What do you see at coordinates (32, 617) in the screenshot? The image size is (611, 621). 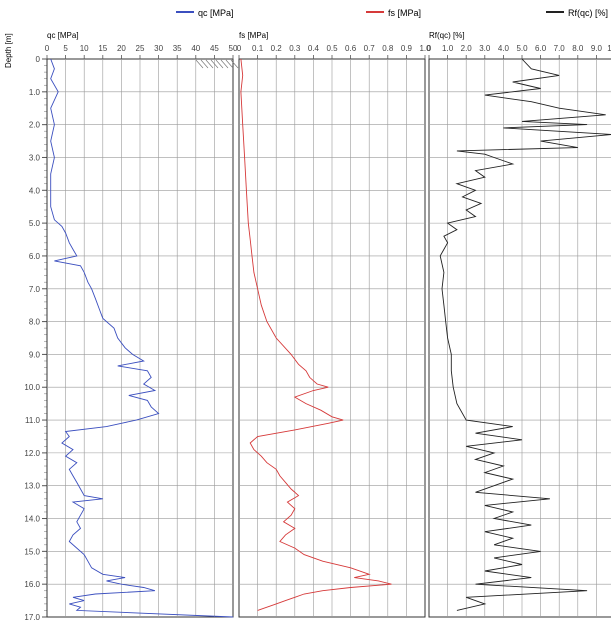 I see `depth-tick-label: 17.0` at bounding box center [32, 617].